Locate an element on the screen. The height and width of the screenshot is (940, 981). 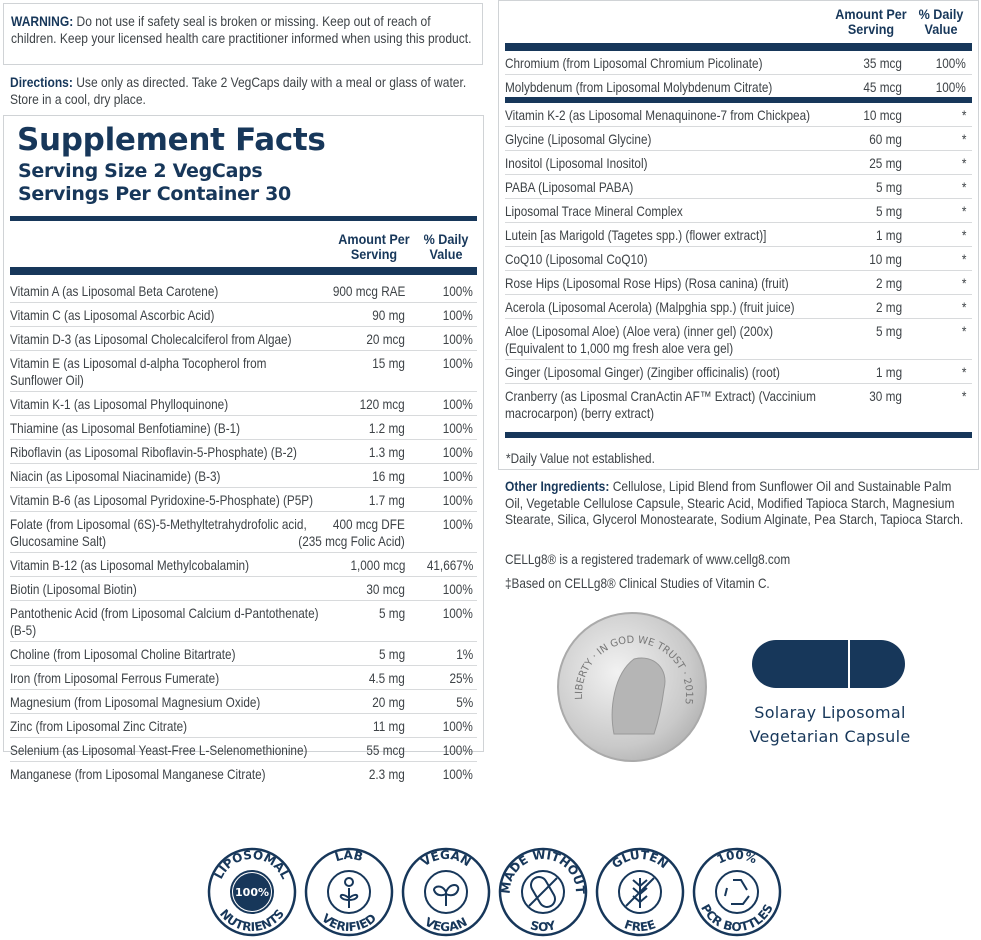
table-row: CoQ10 (Liposomal CoQ10) 10 mg * is located at coordinates (738, 259).